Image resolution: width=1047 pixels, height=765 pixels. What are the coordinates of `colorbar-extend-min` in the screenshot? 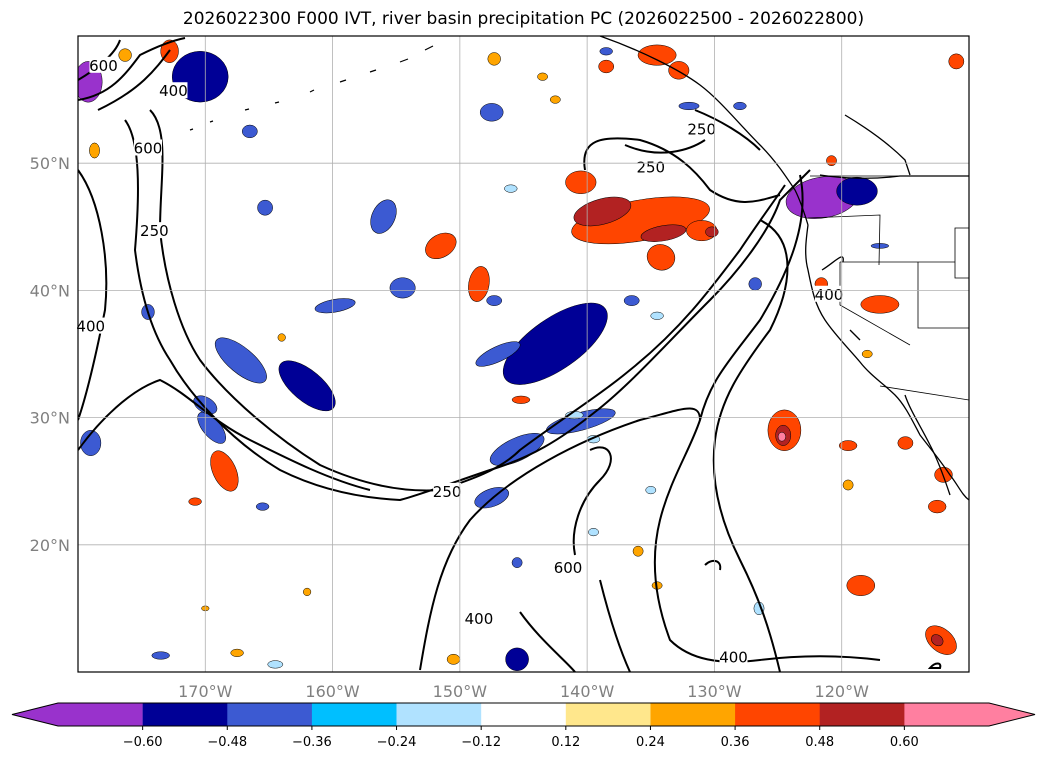 It's located at (35, 714).